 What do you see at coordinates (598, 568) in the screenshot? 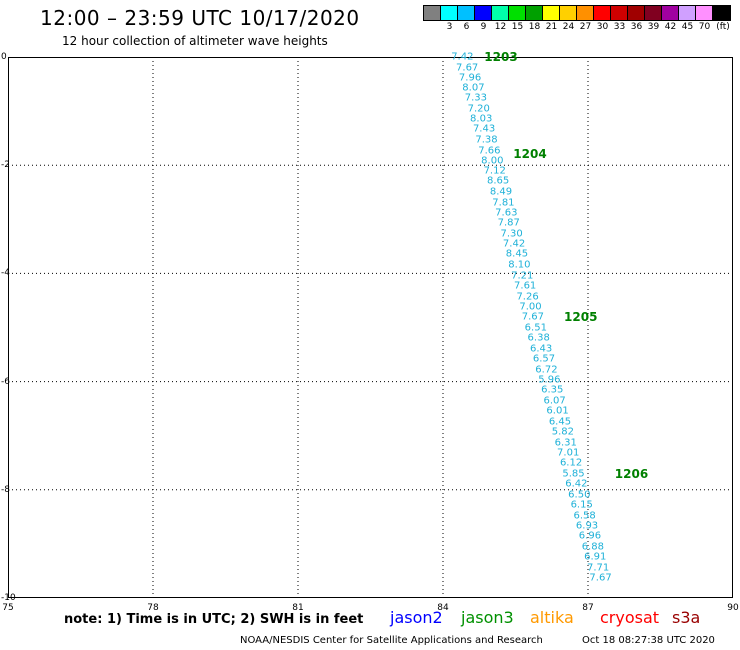
I see `wave-height-value: 7.71` at bounding box center [598, 568].